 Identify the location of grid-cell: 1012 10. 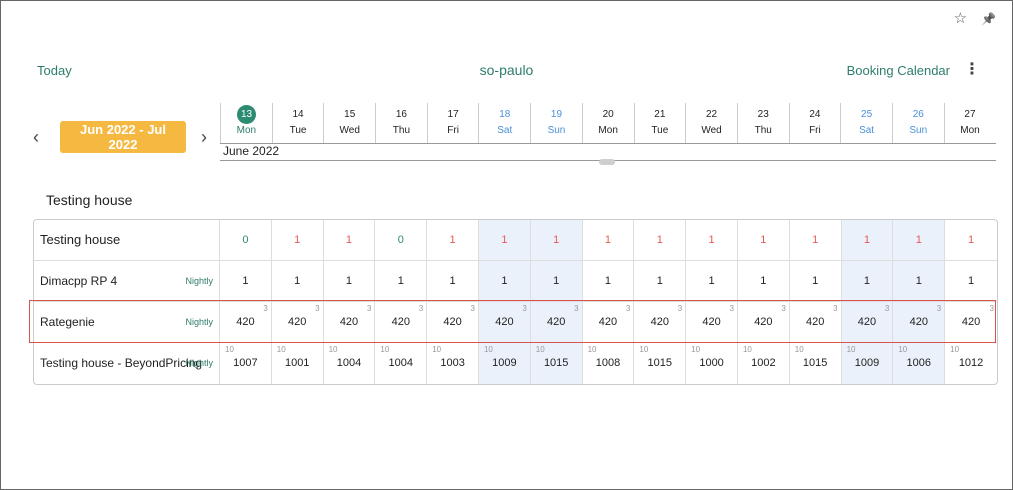
(971, 363).